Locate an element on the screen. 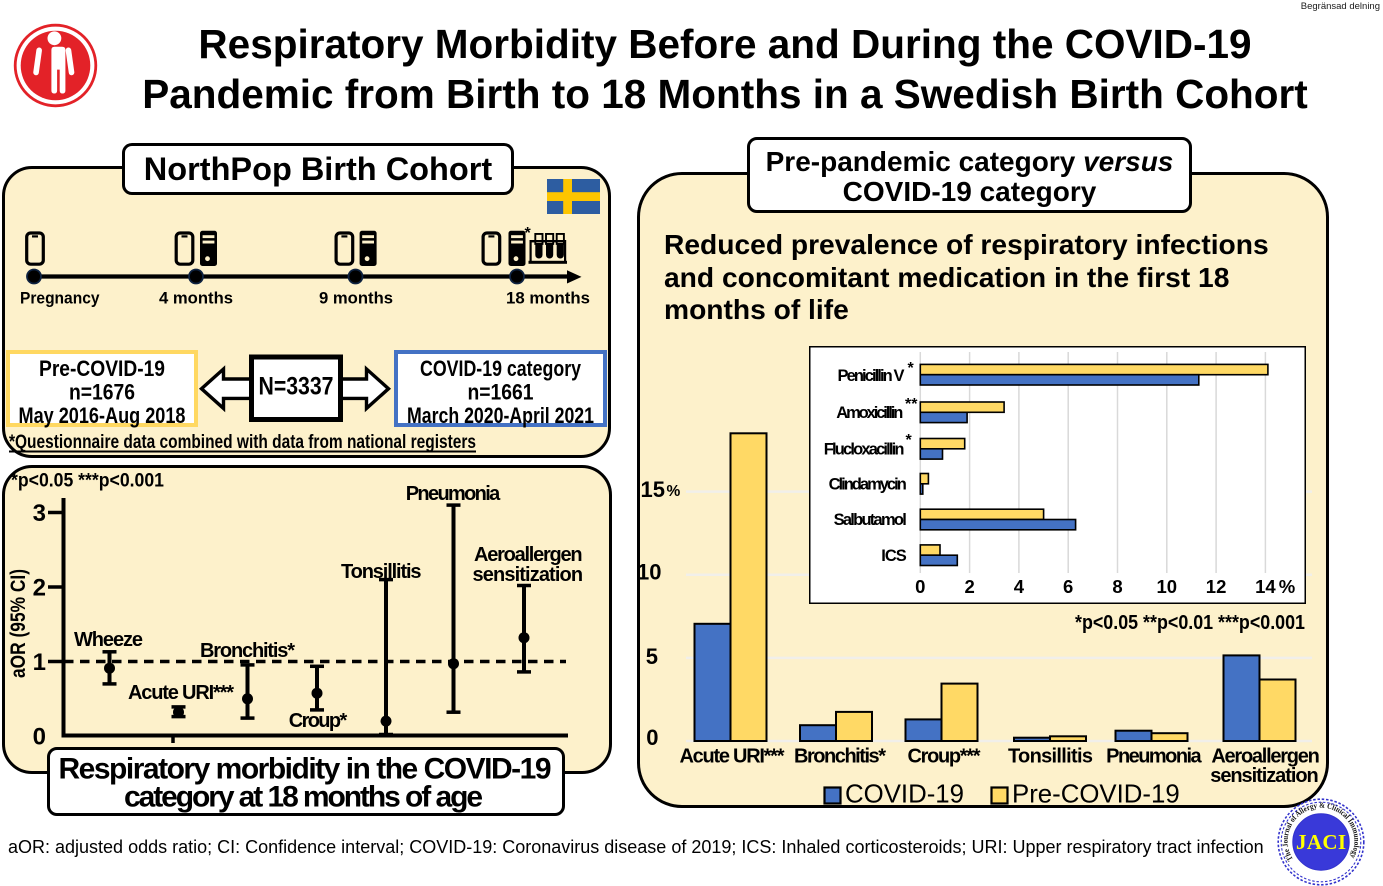  svg-text: 6 is located at coordinates (1068, 586).